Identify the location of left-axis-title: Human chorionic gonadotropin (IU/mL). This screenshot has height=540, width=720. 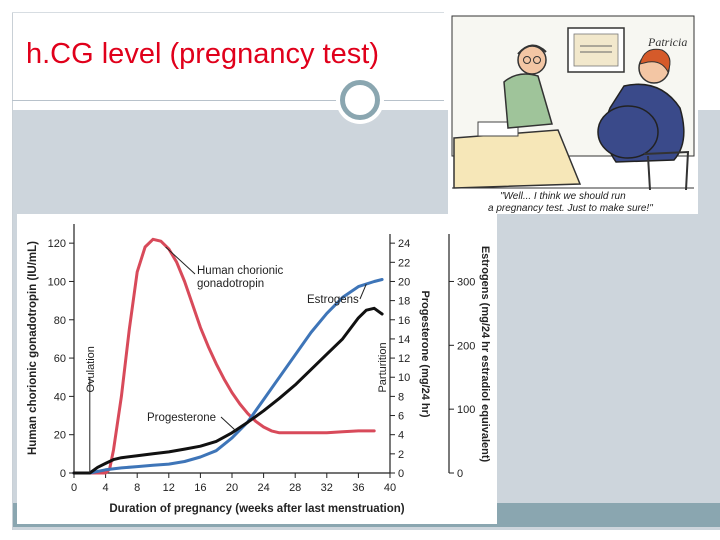
(33, 348).